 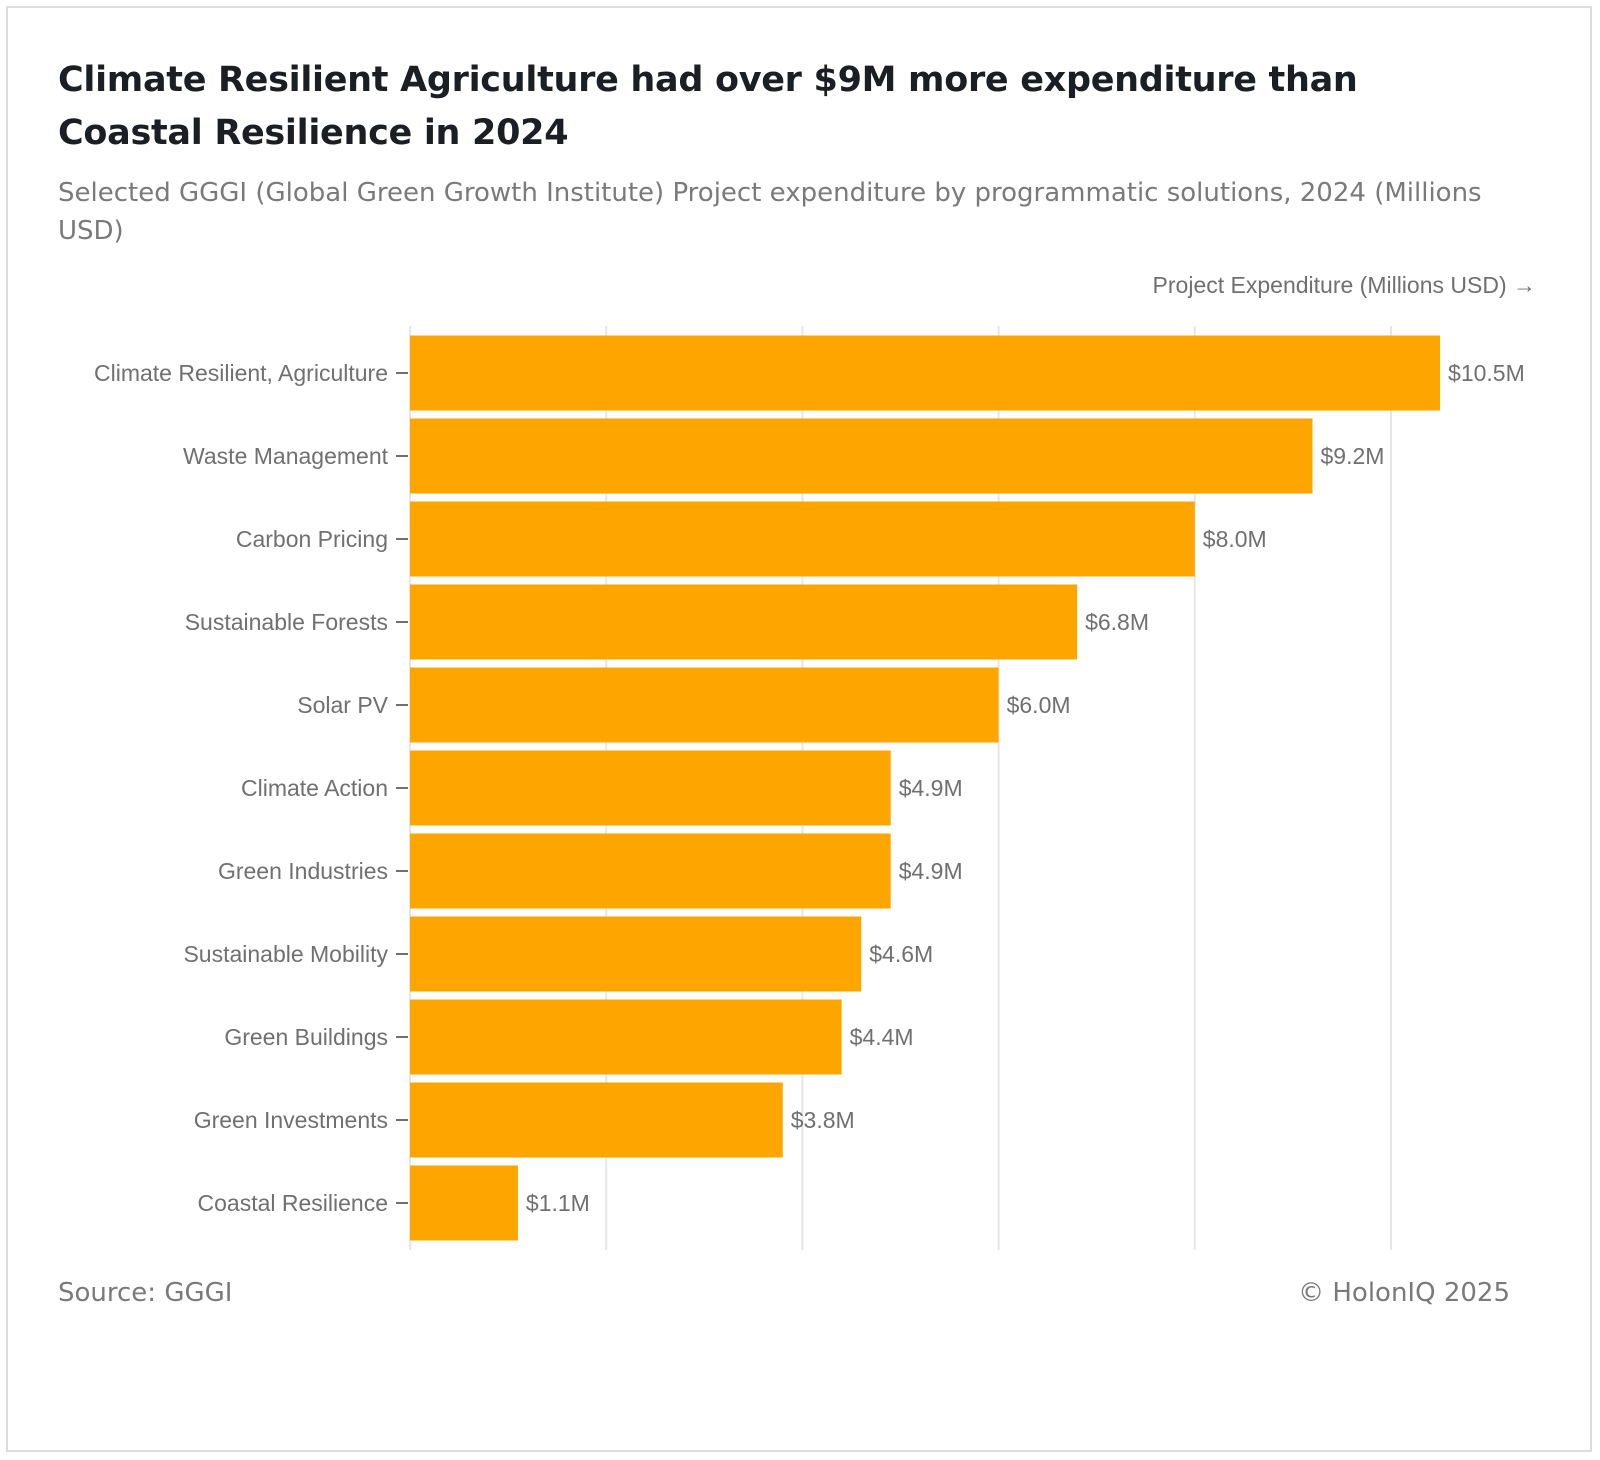 What do you see at coordinates (901, 954) in the screenshot?
I see `data-label: $4.6M` at bounding box center [901, 954].